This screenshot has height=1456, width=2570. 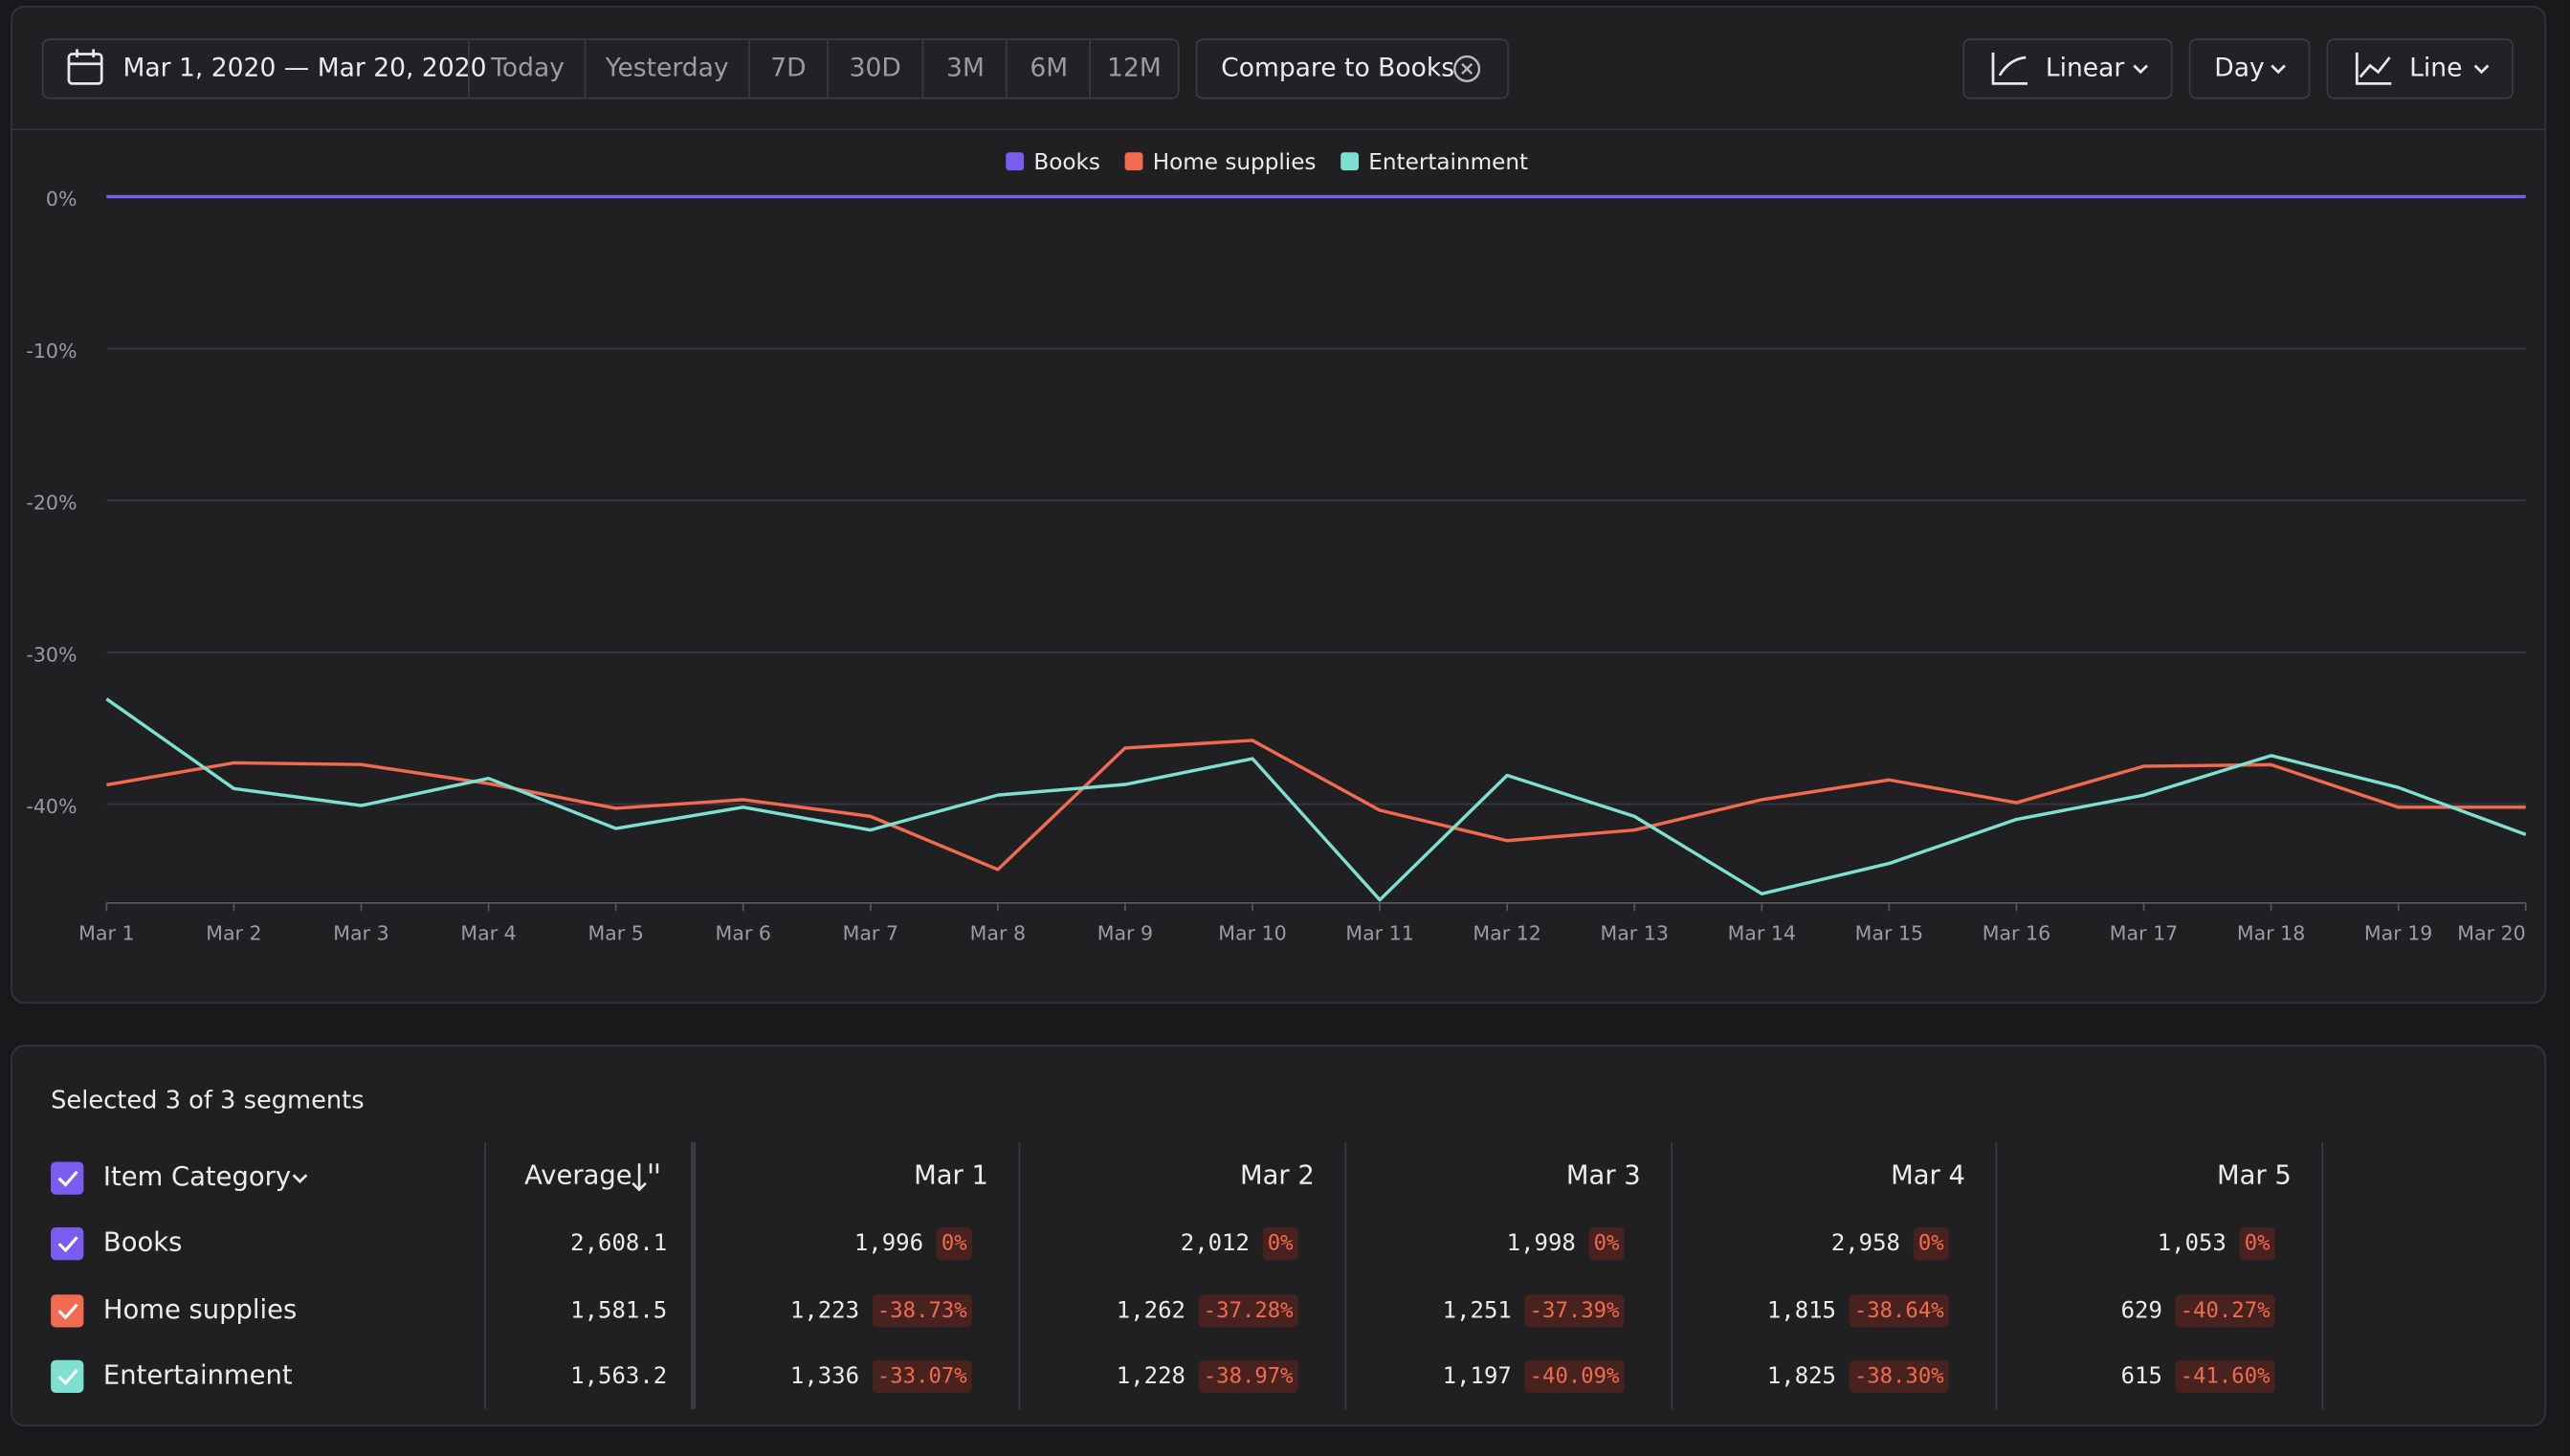 What do you see at coordinates (2192, 1243) in the screenshot?
I see `cell-value: 1,053` at bounding box center [2192, 1243].